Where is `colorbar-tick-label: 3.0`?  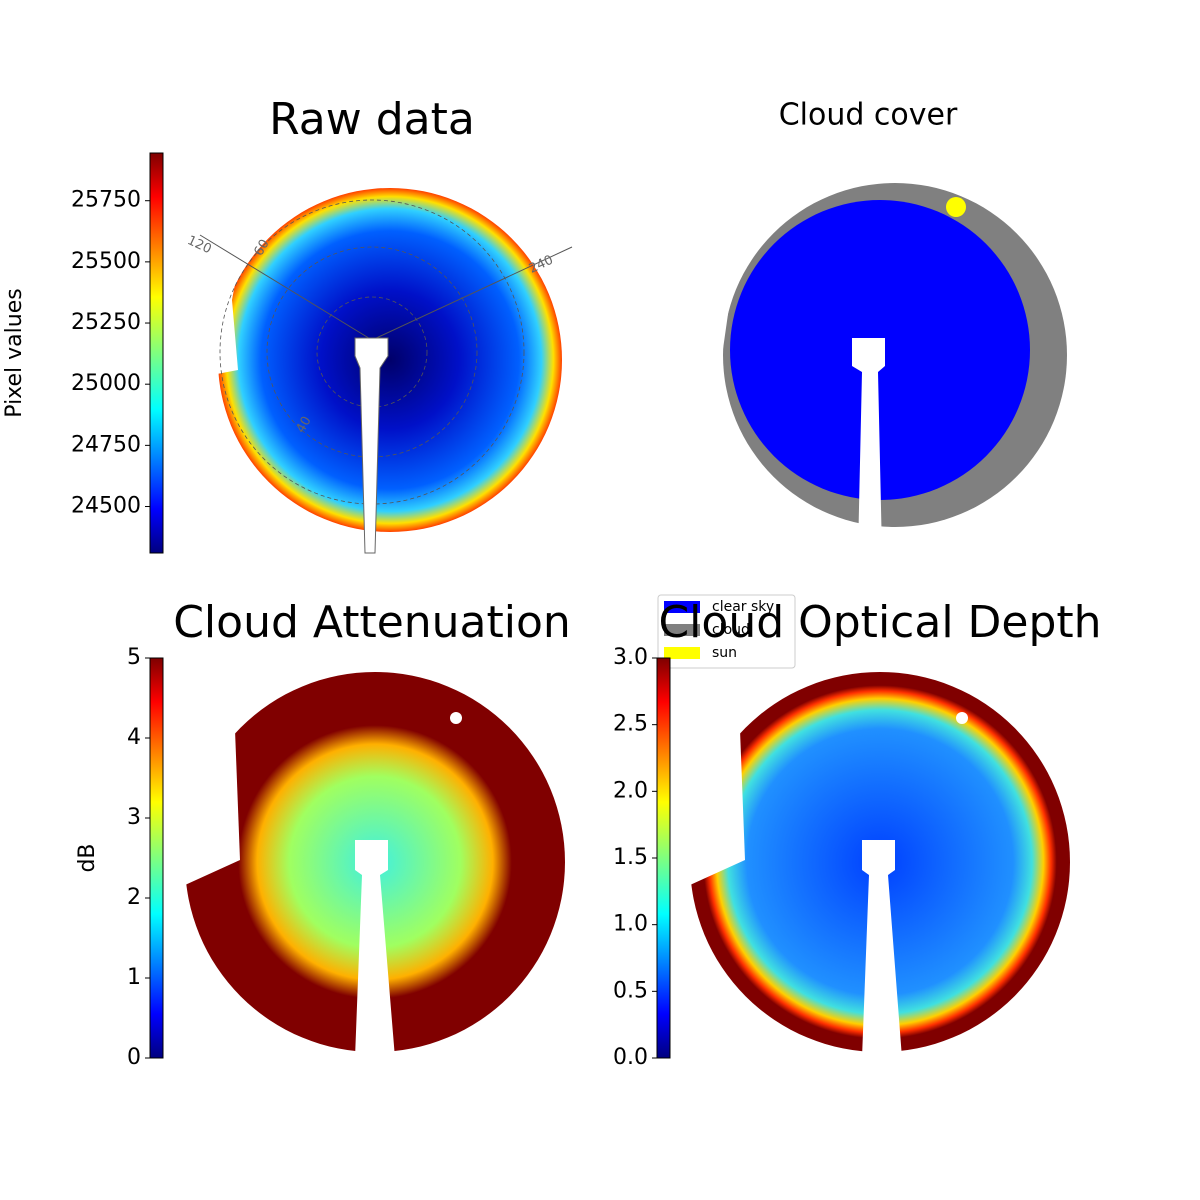
colorbar-tick-label: 3.0 is located at coordinates (630, 657).